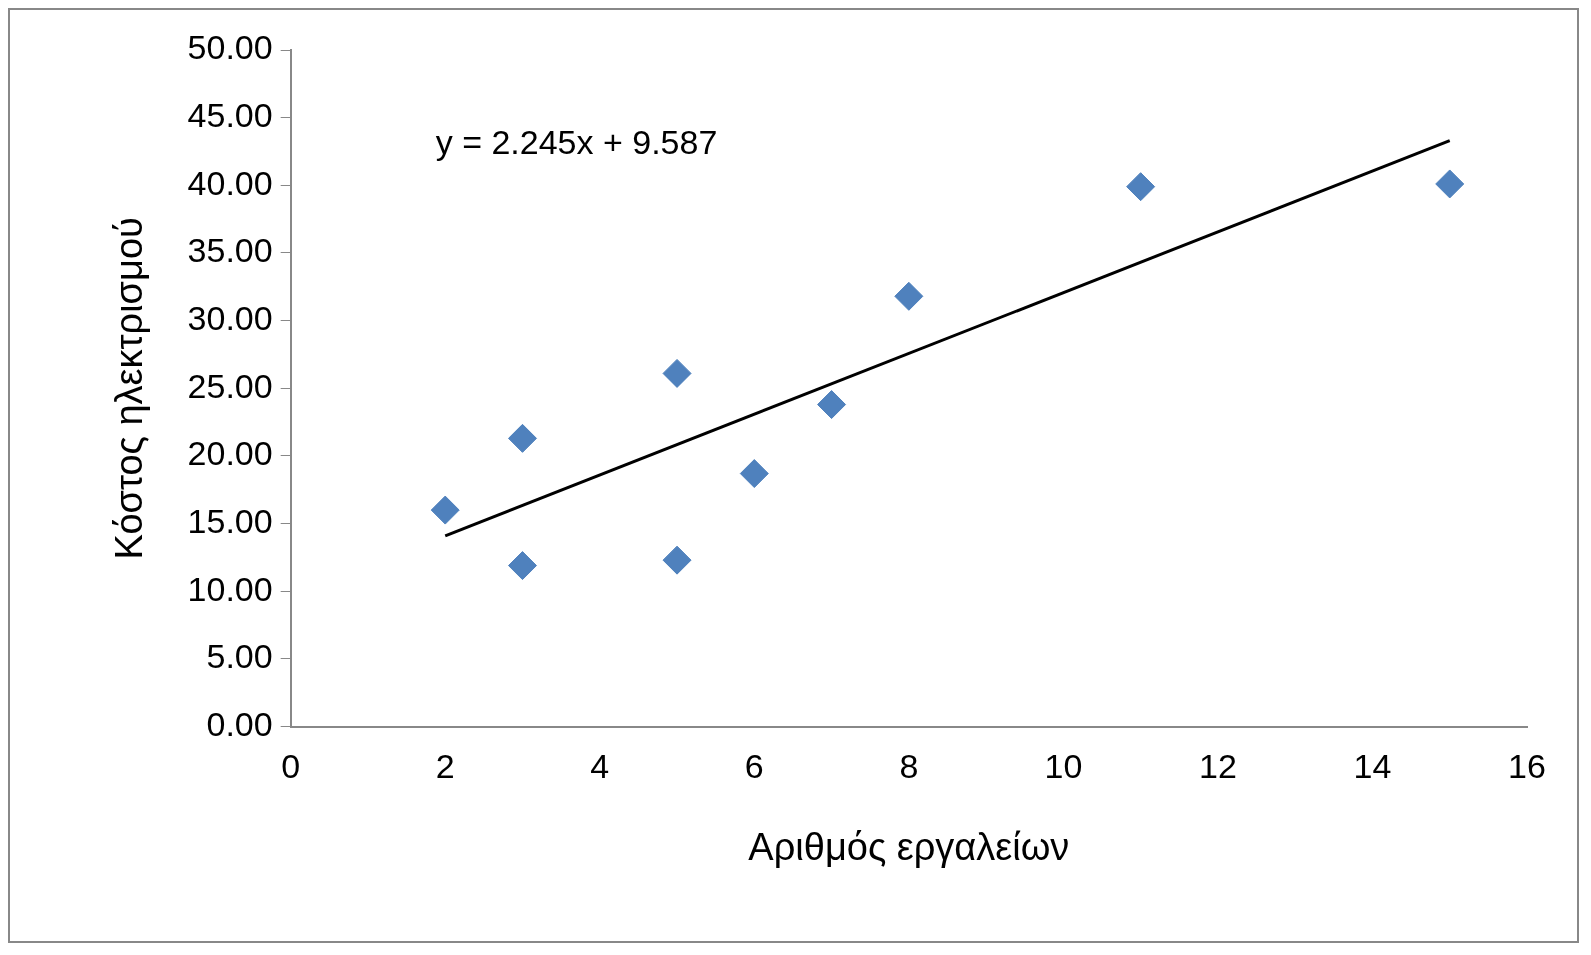 This screenshot has width=1591, height=955. I want to click on x-tick-label: 6, so click(754, 766).